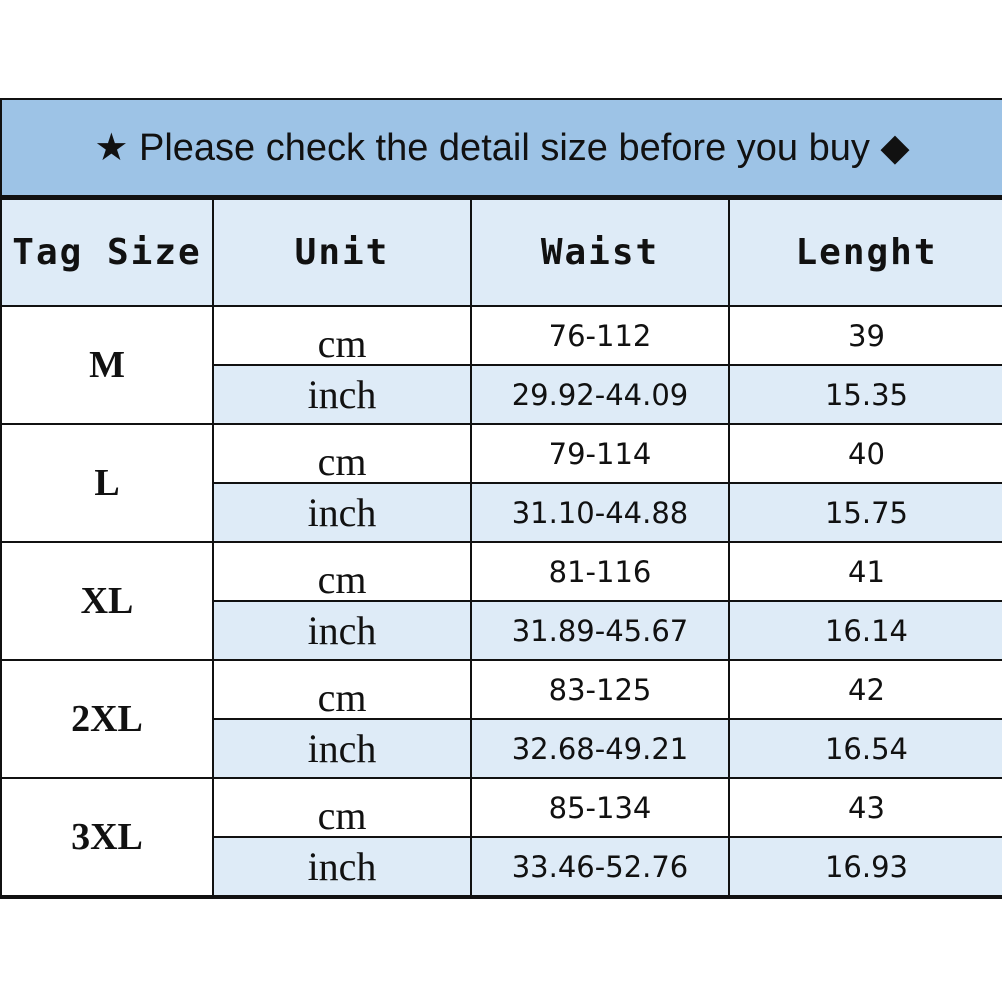 The width and height of the screenshot is (1002, 1002). What do you see at coordinates (865, 252) in the screenshot?
I see `header-length: Lenght` at bounding box center [865, 252].